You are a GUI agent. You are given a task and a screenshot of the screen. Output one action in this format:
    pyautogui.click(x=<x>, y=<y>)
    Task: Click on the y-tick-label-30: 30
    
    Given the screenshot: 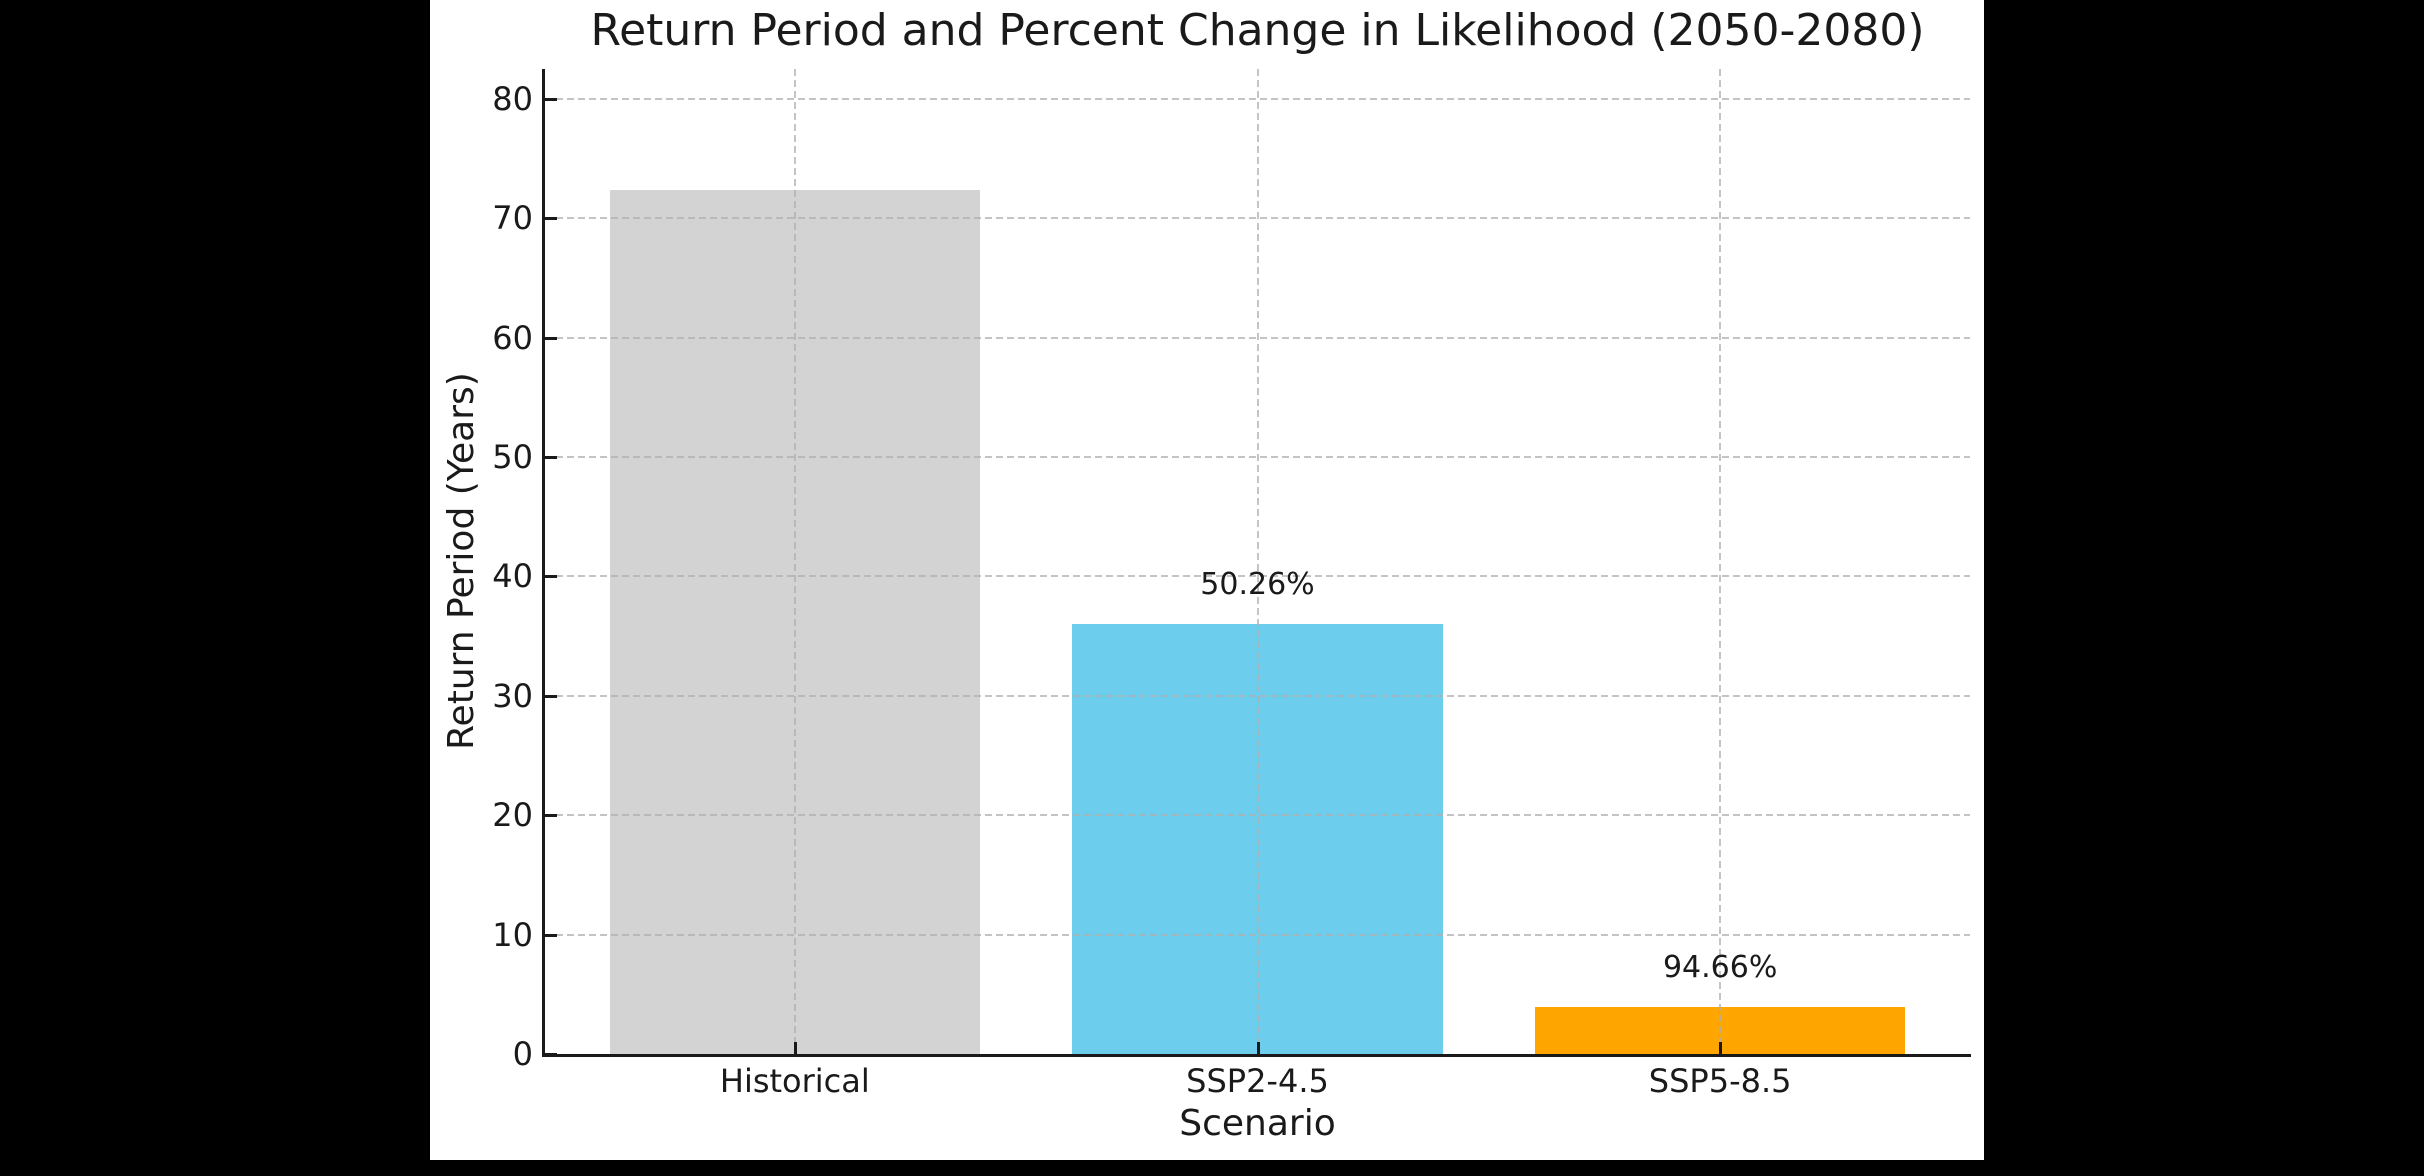 What is the action you would take?
    pyautogui.click(x=512, y=695)
    